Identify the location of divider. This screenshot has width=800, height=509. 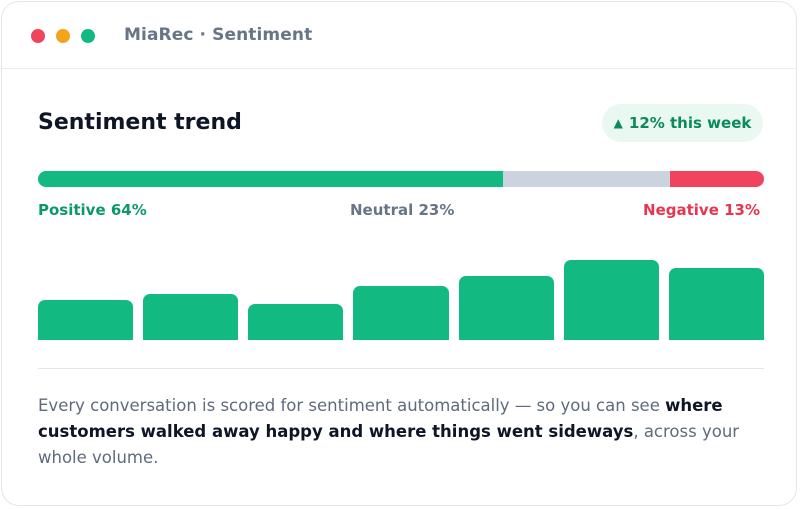
(401, 368).